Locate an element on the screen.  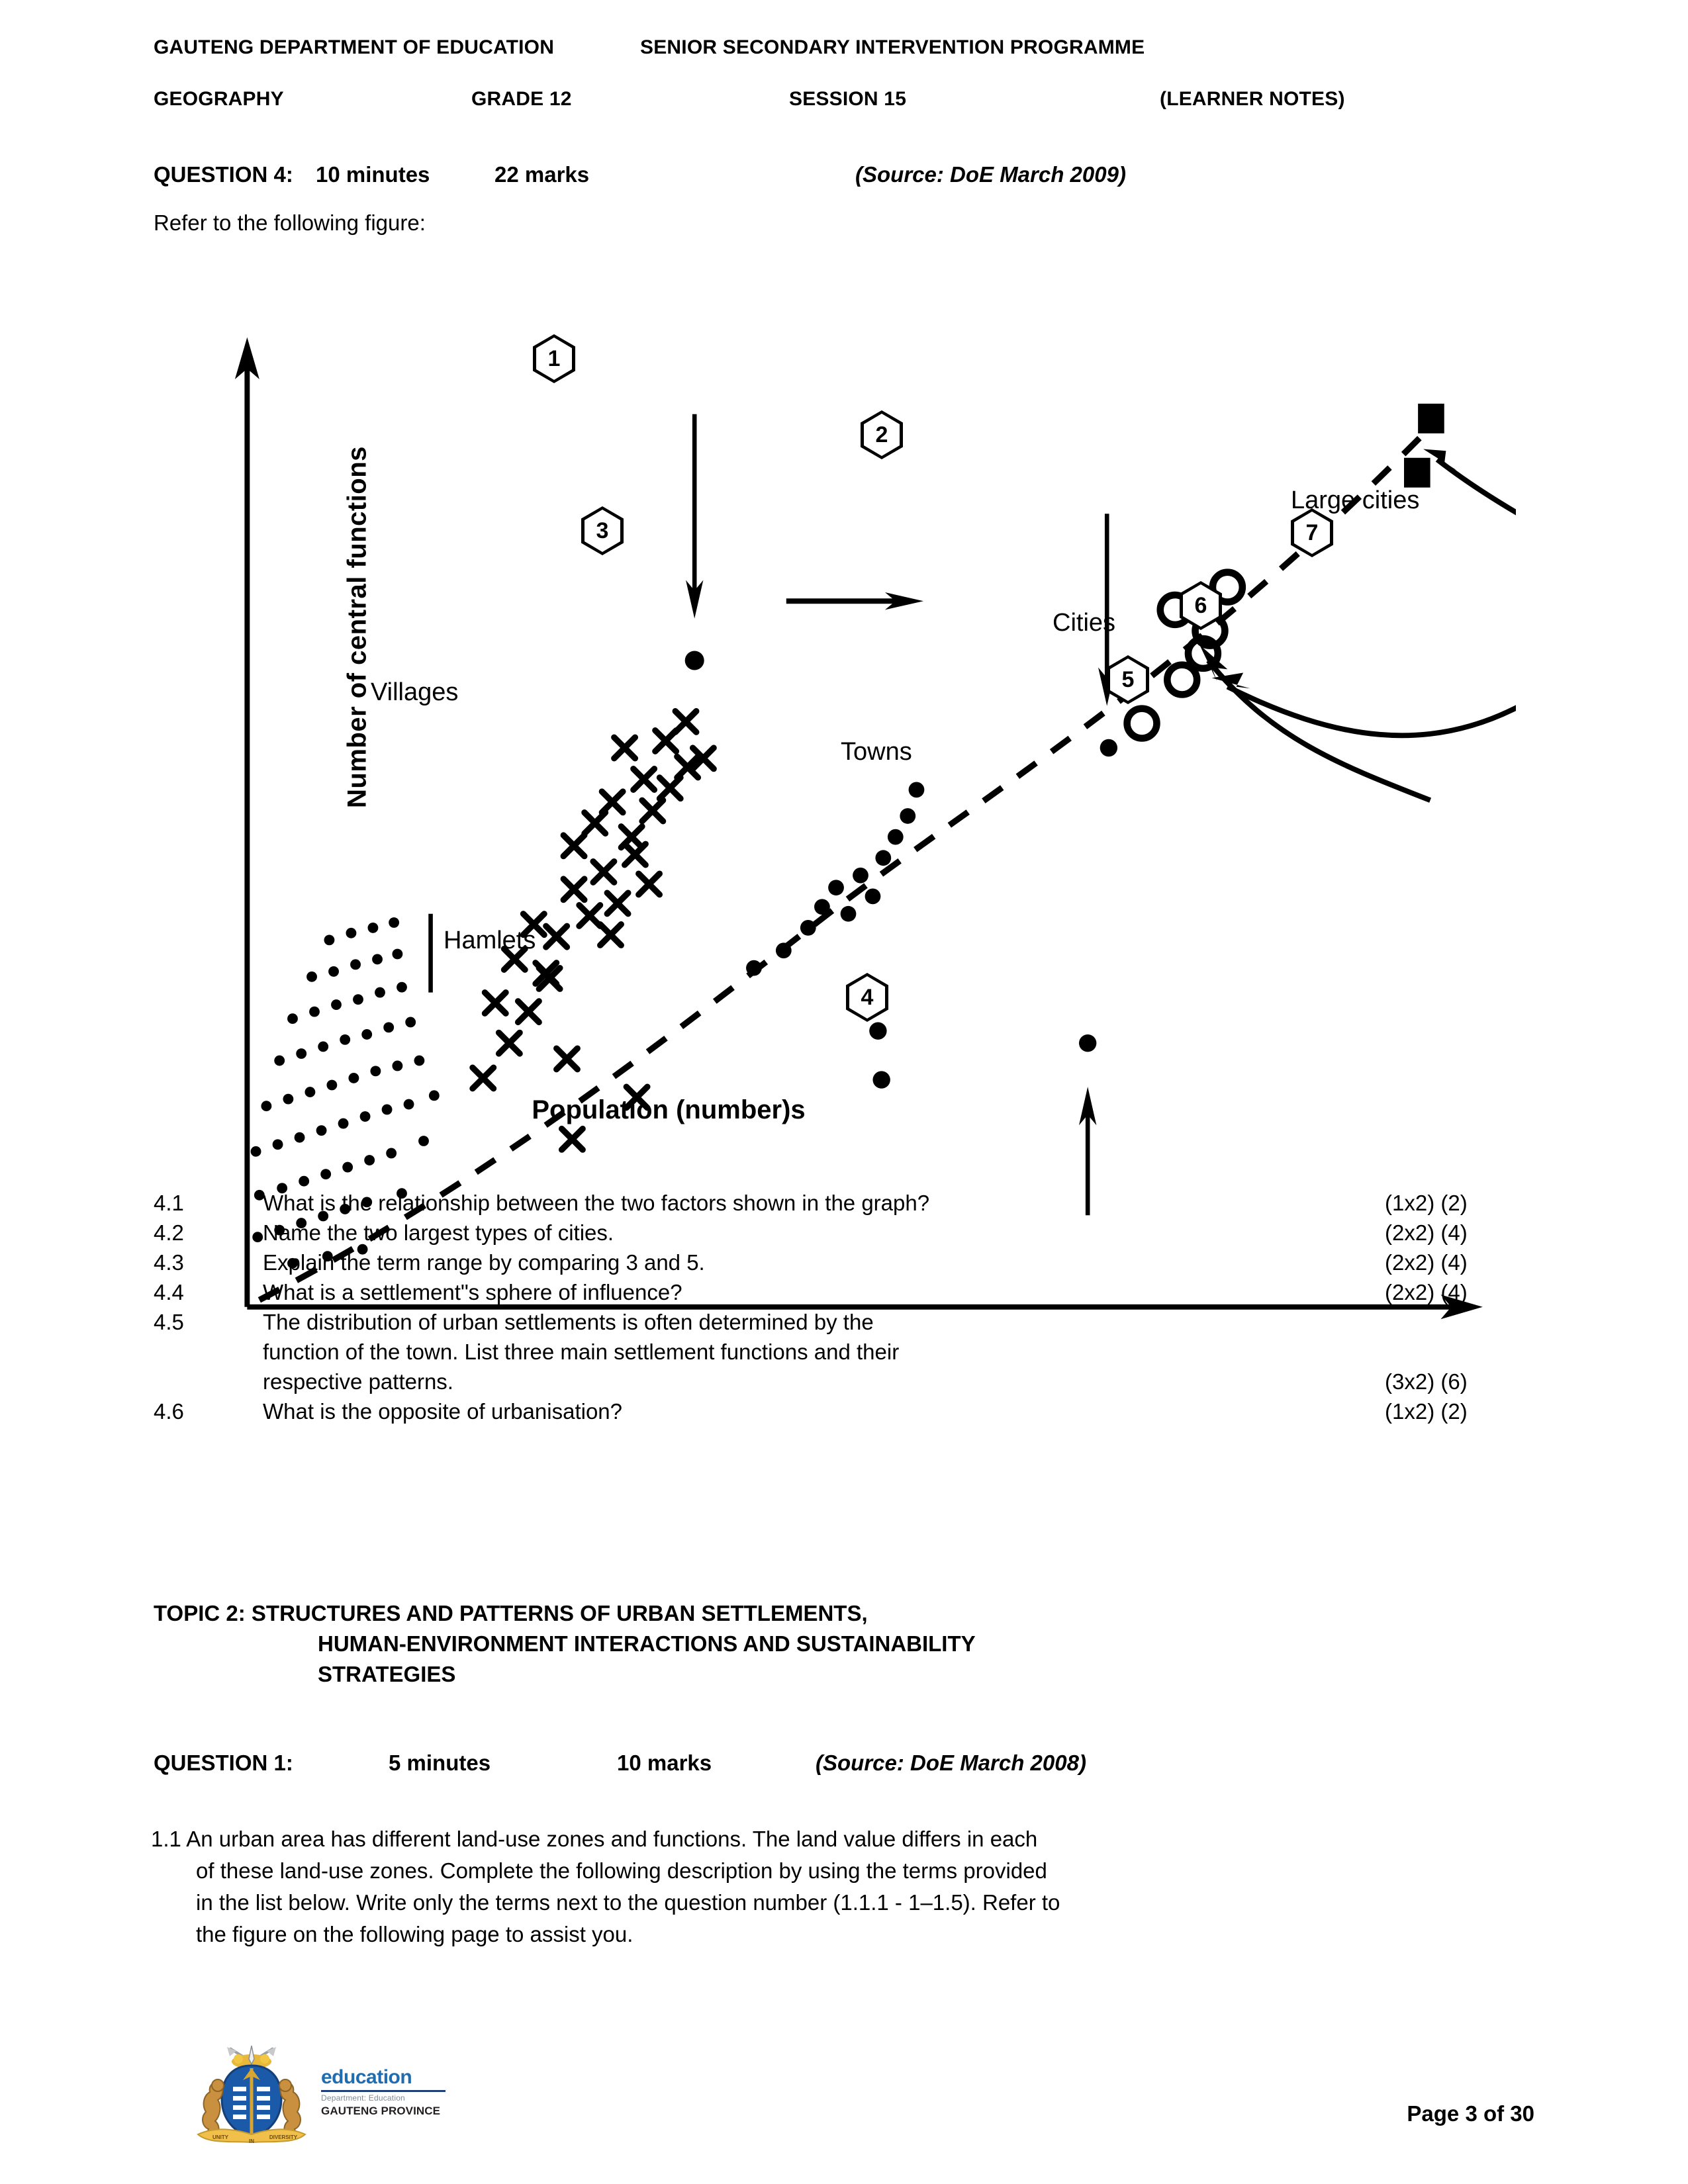
series-villages is located at coordinates (593, 930).